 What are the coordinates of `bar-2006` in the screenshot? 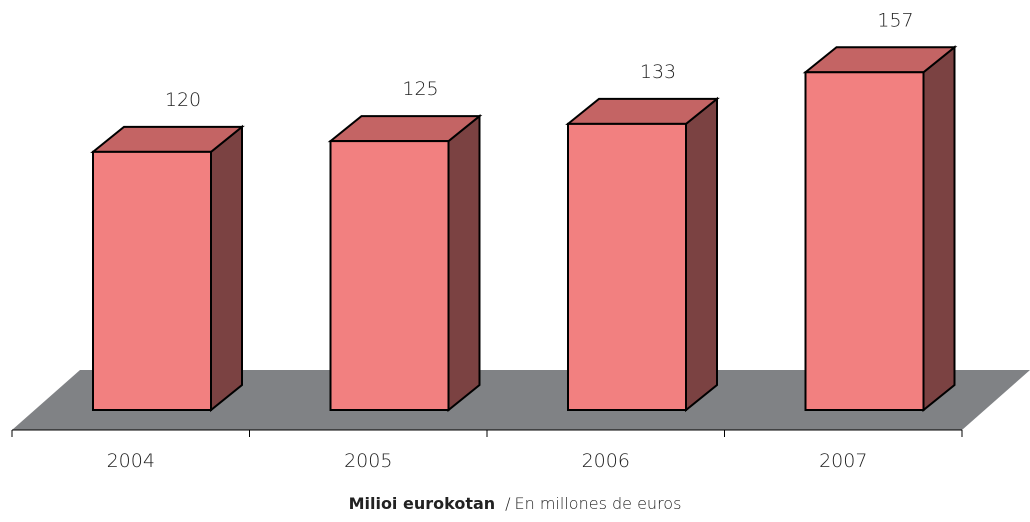 It's located at (642, 254).